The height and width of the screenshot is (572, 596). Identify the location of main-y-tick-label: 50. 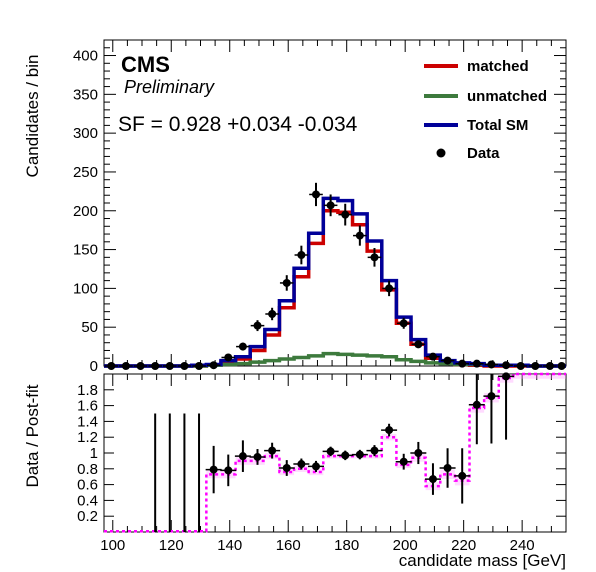
(89, 327).